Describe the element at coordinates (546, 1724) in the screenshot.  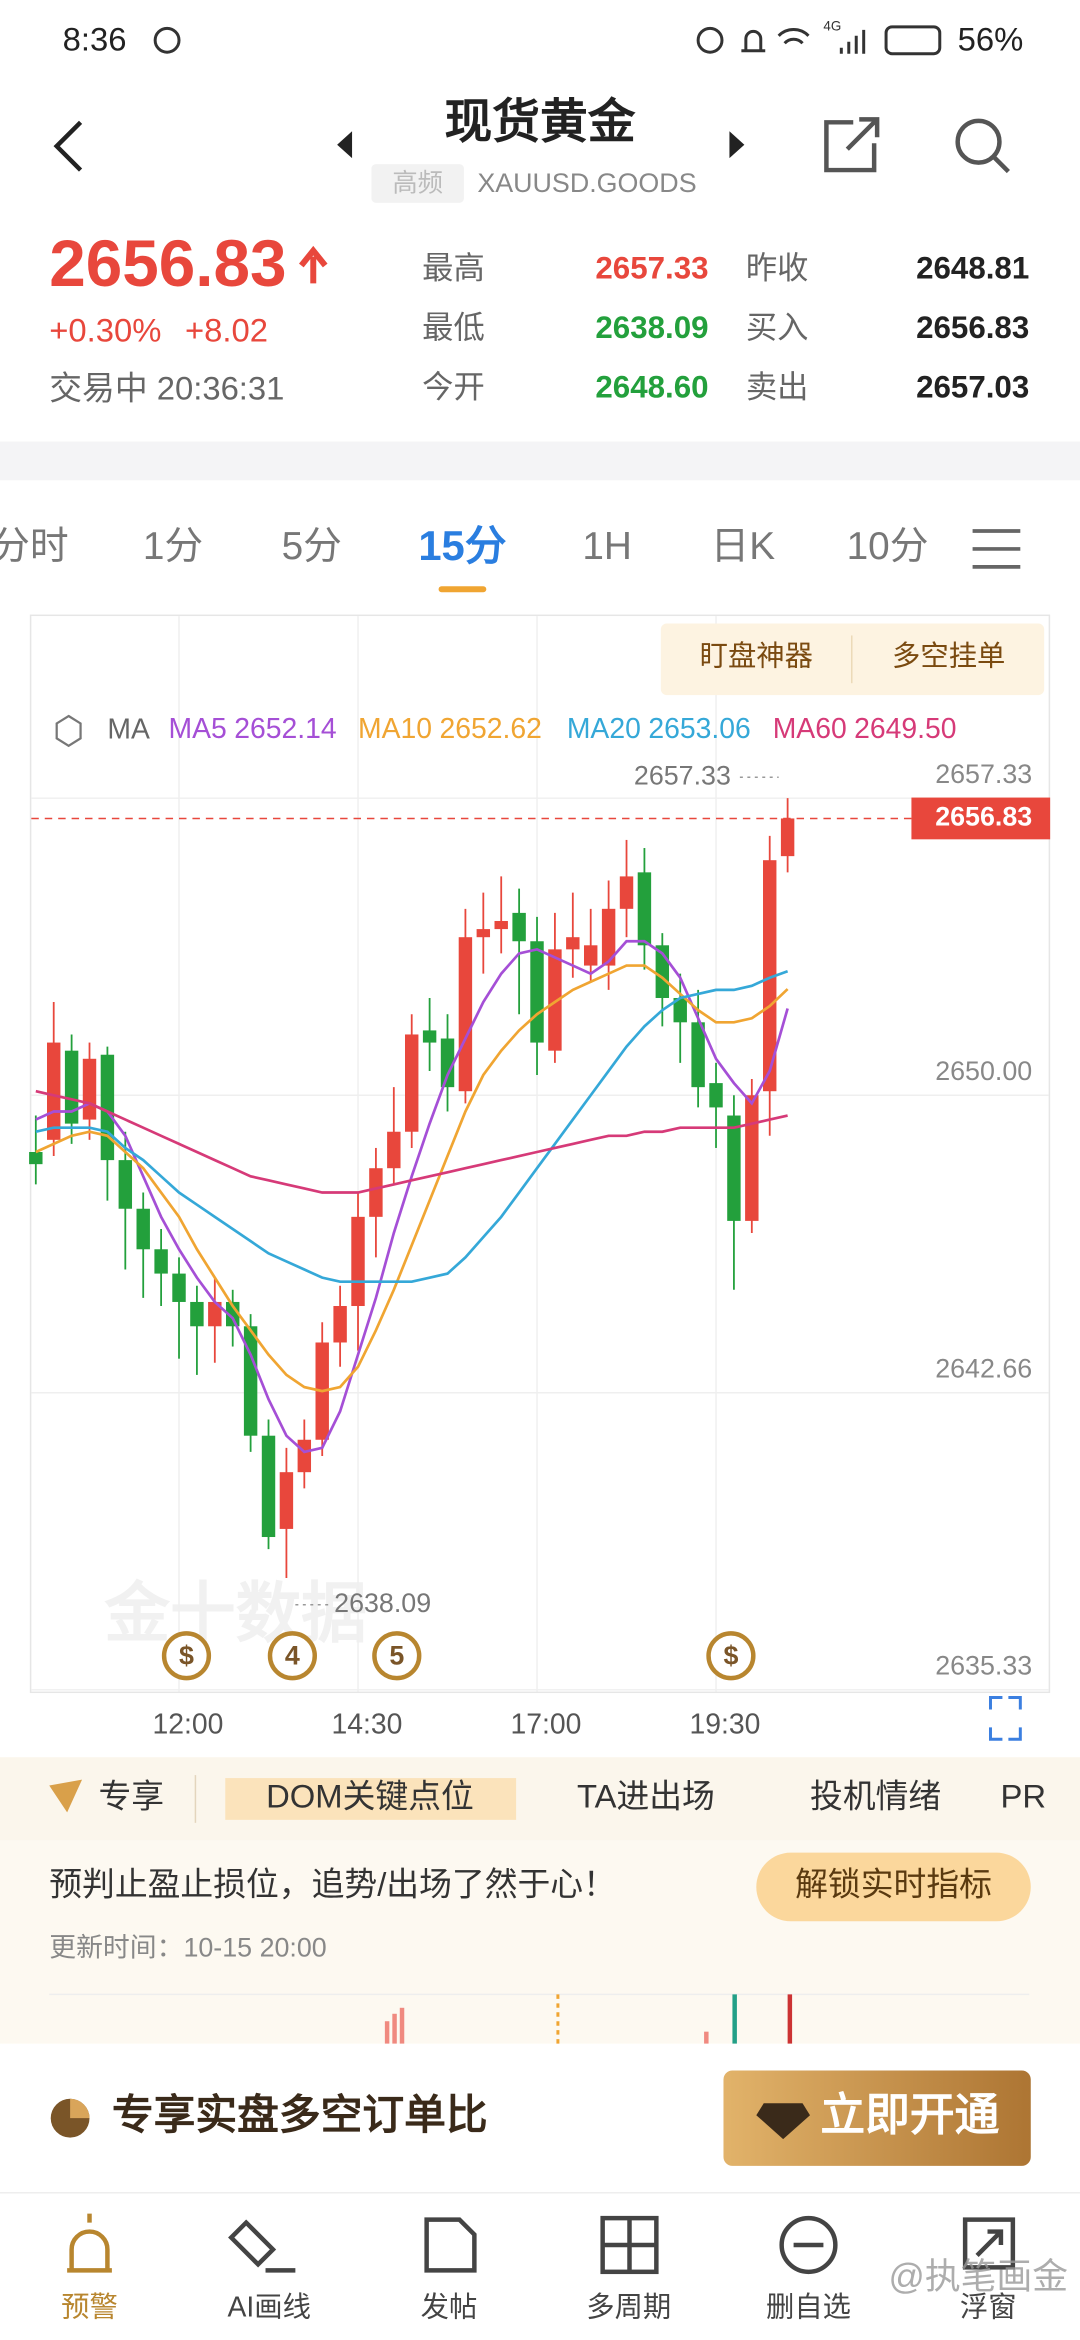
I see `x-tick-label: 17:00` at that location.